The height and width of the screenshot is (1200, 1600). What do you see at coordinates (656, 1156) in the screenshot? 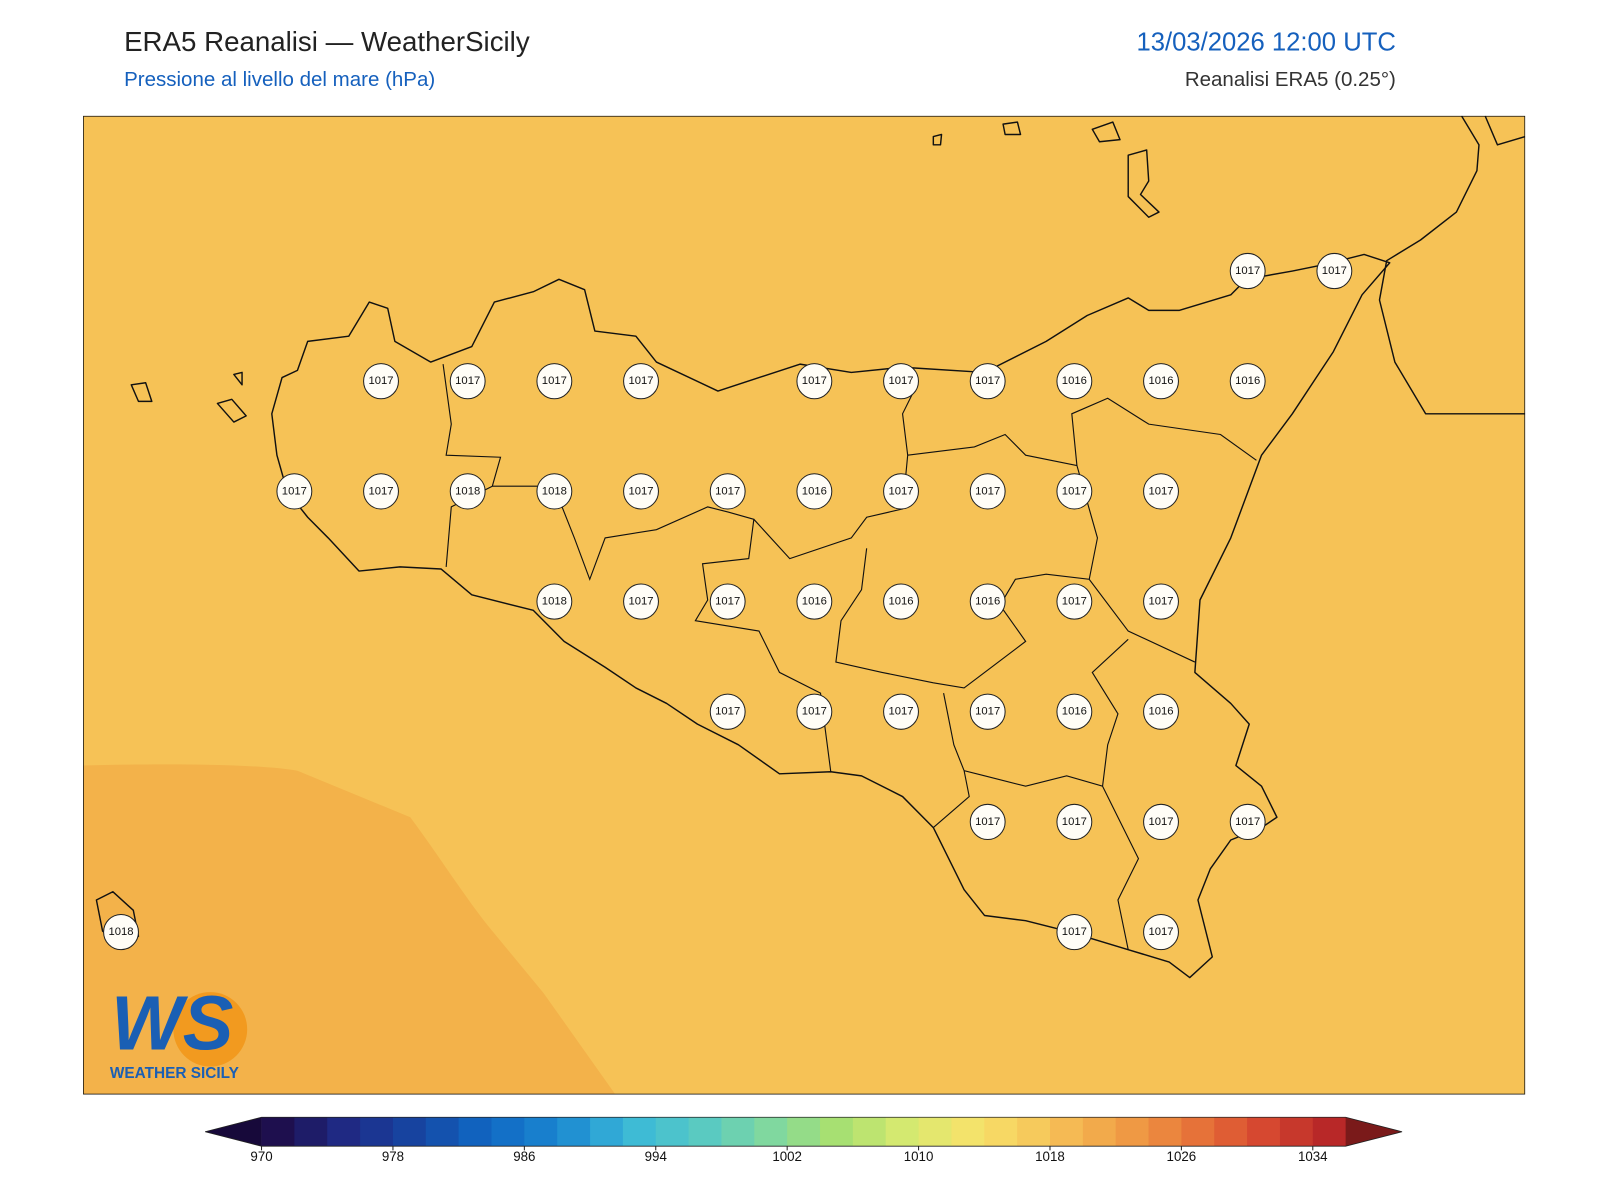
I see `colorbar-tick-label: 994` at bounding box center [656, 1156].